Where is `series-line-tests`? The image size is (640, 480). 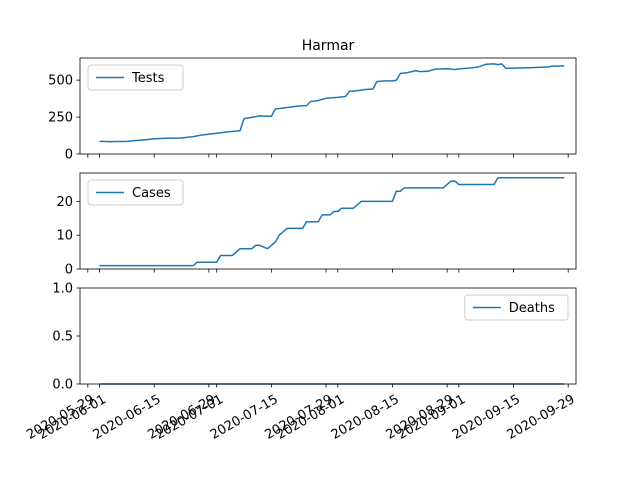 series-line-tests is located at coordinates (332, 103).